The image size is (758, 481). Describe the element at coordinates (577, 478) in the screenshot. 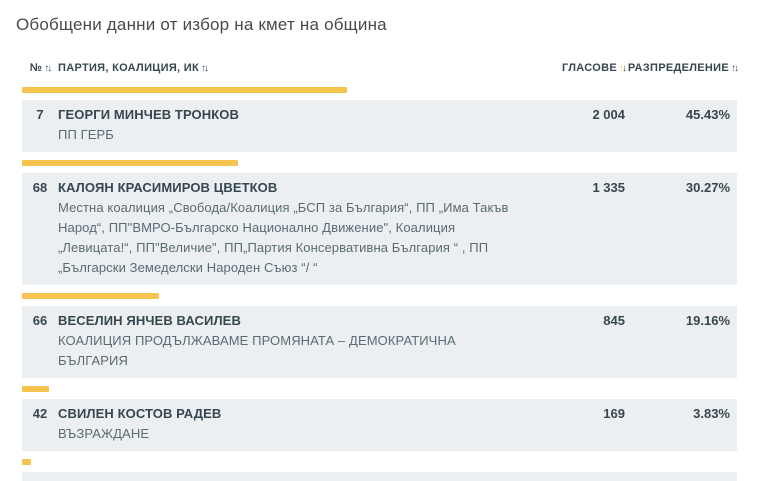

I see `votes-count: 58` at that location.